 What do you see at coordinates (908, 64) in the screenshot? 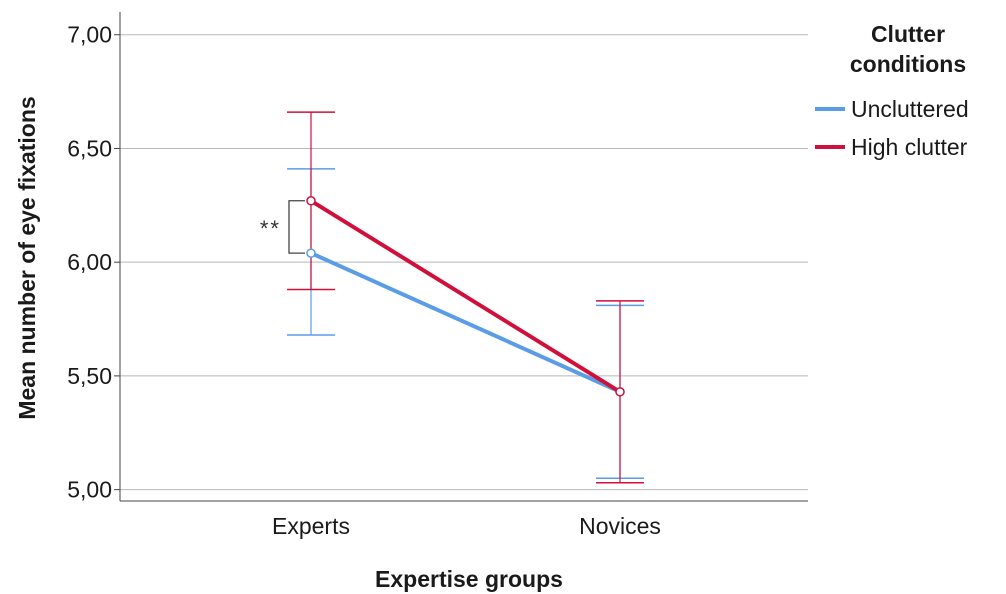
I see `legend-title-line-2: conditions` at bounding box center [908, 64].